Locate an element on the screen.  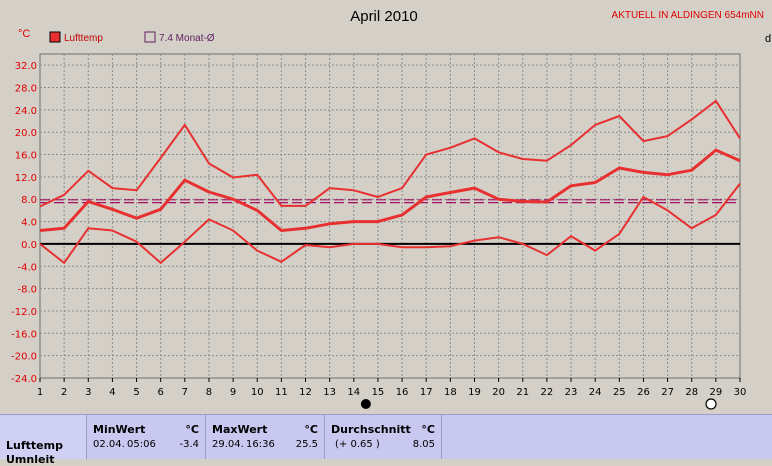
max-time: 16:36 is located at coordinates (260, 444).